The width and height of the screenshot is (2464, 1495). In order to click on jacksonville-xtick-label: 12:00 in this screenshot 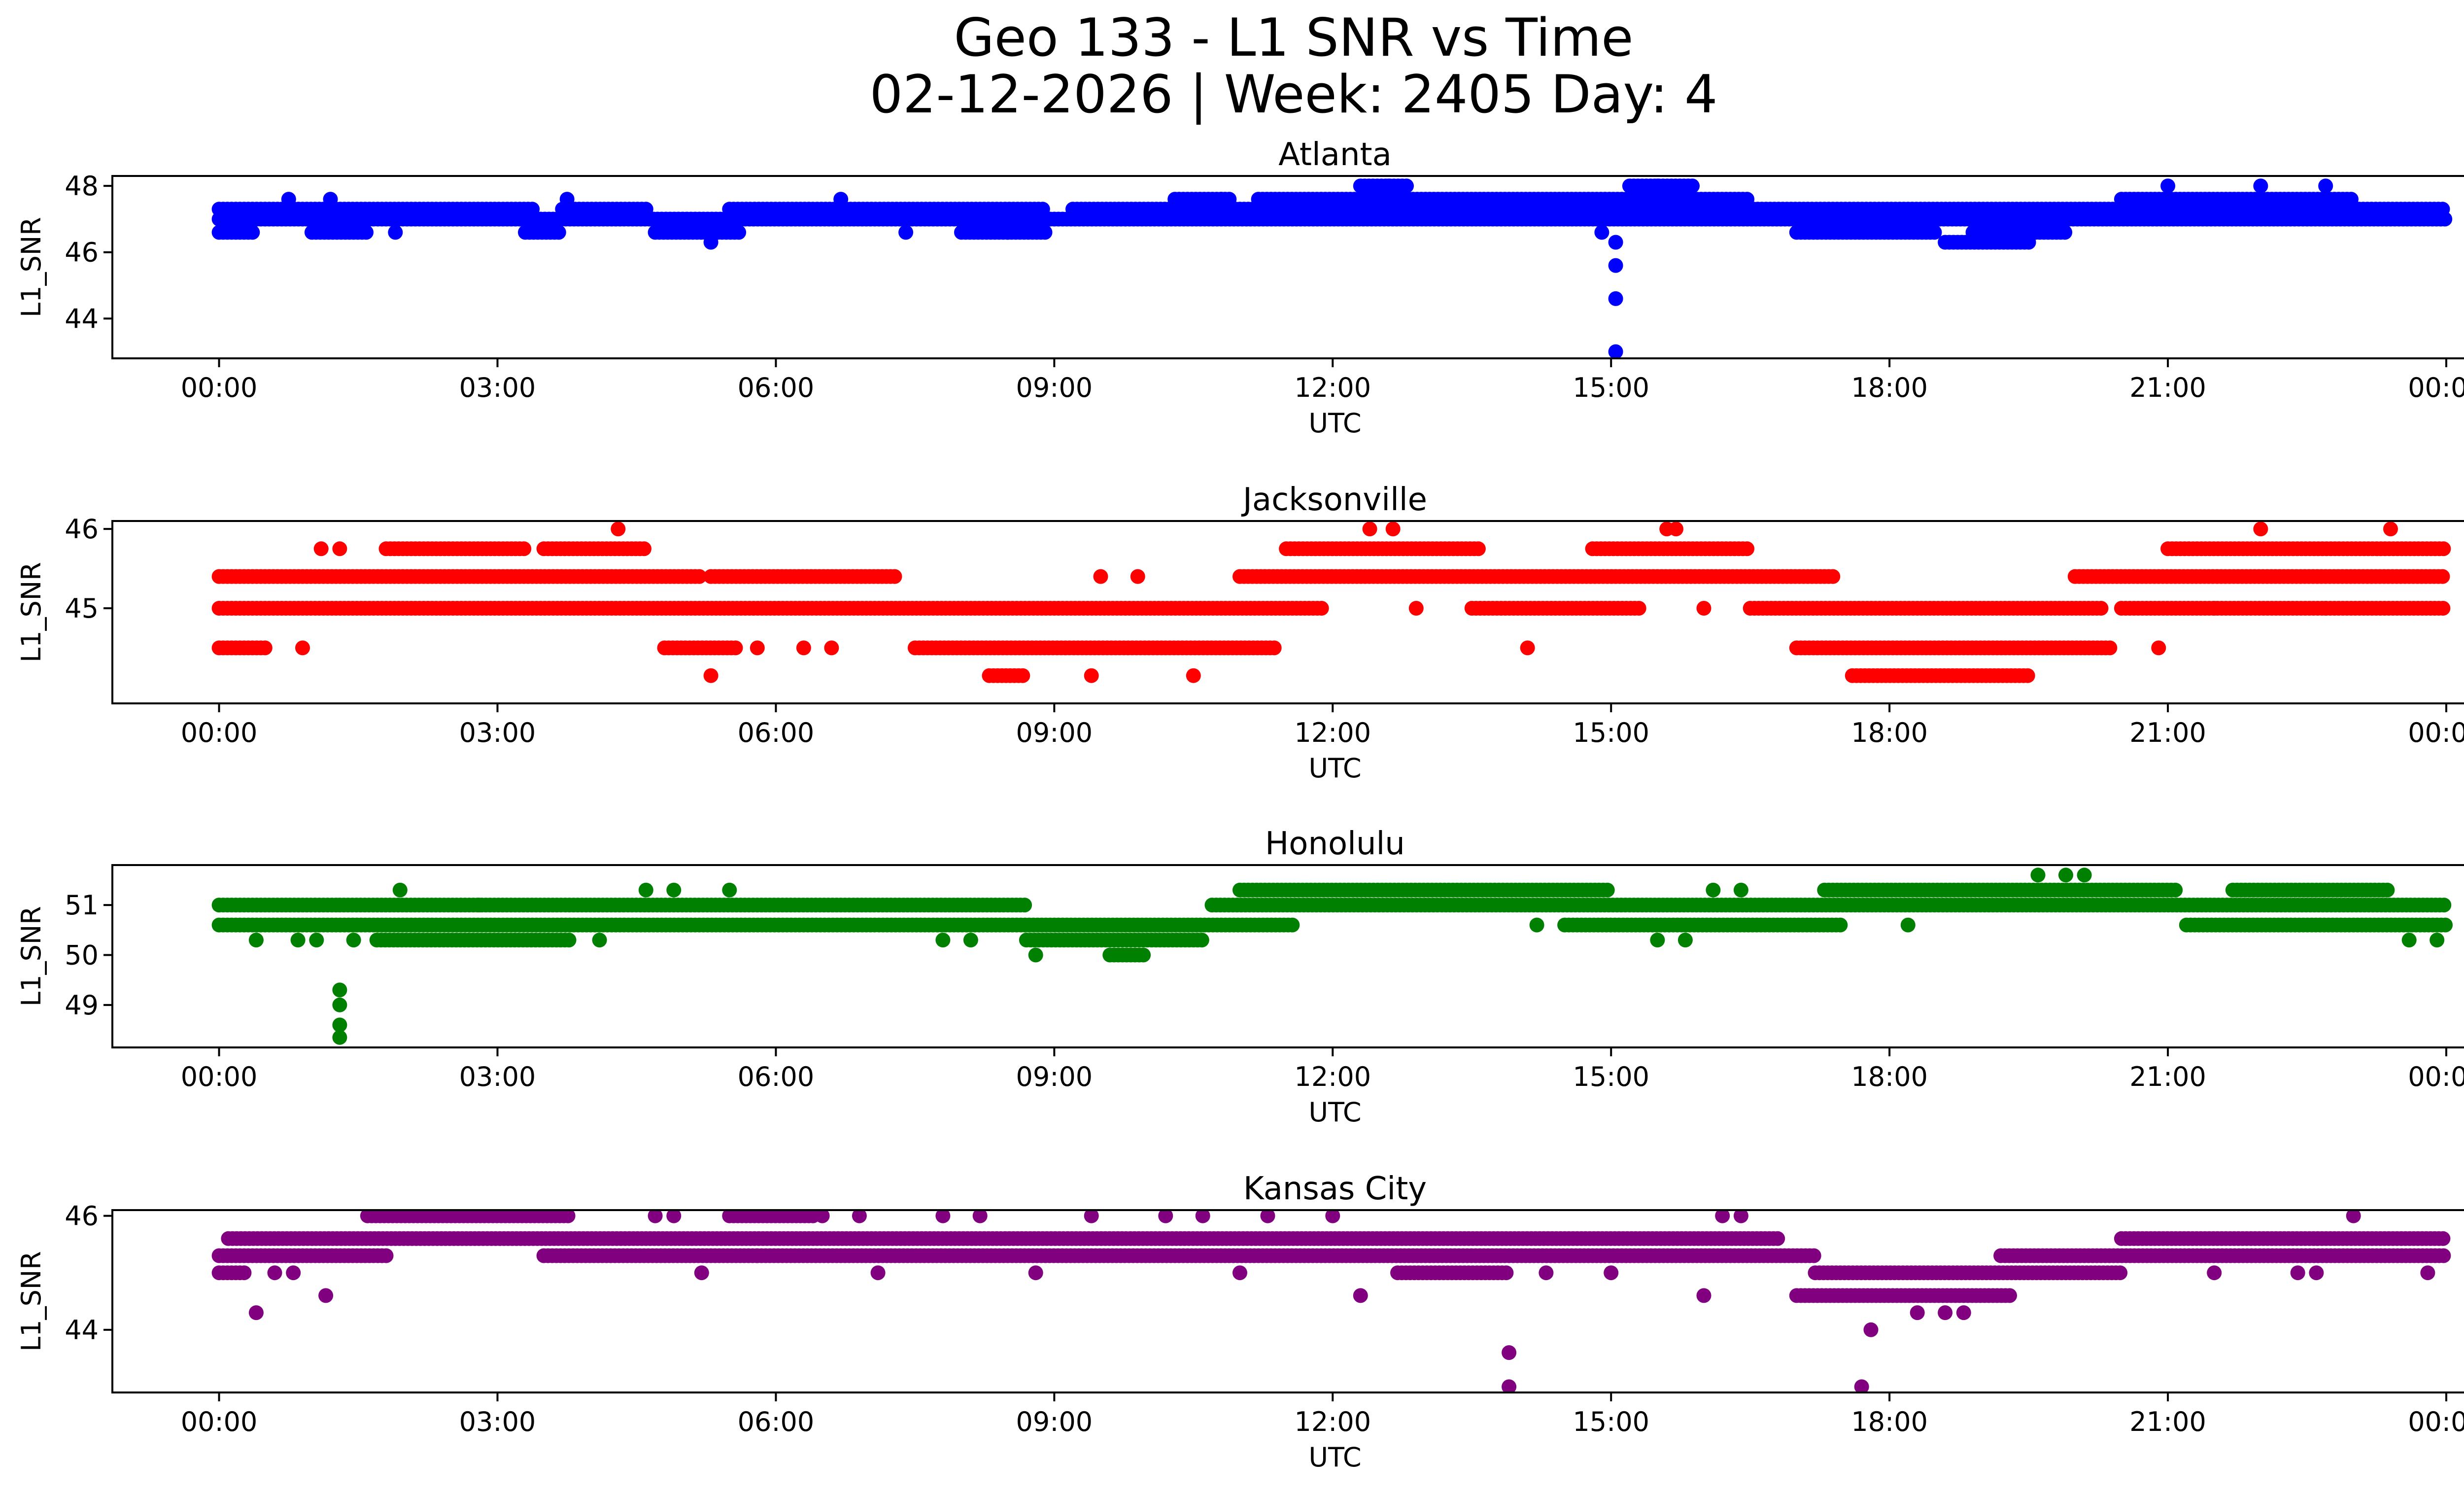, I will do `click(1332, 732)`.